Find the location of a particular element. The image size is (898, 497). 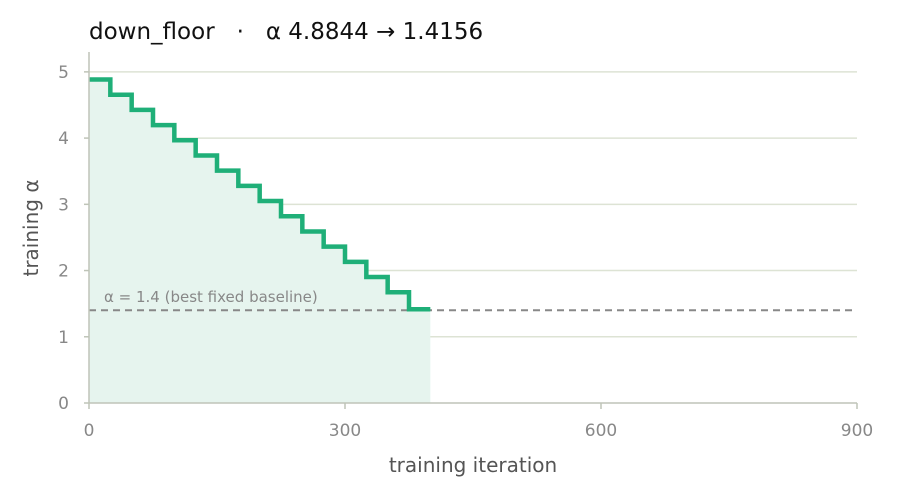

y-tick-label: 2 is located at coordinates (63, 272).